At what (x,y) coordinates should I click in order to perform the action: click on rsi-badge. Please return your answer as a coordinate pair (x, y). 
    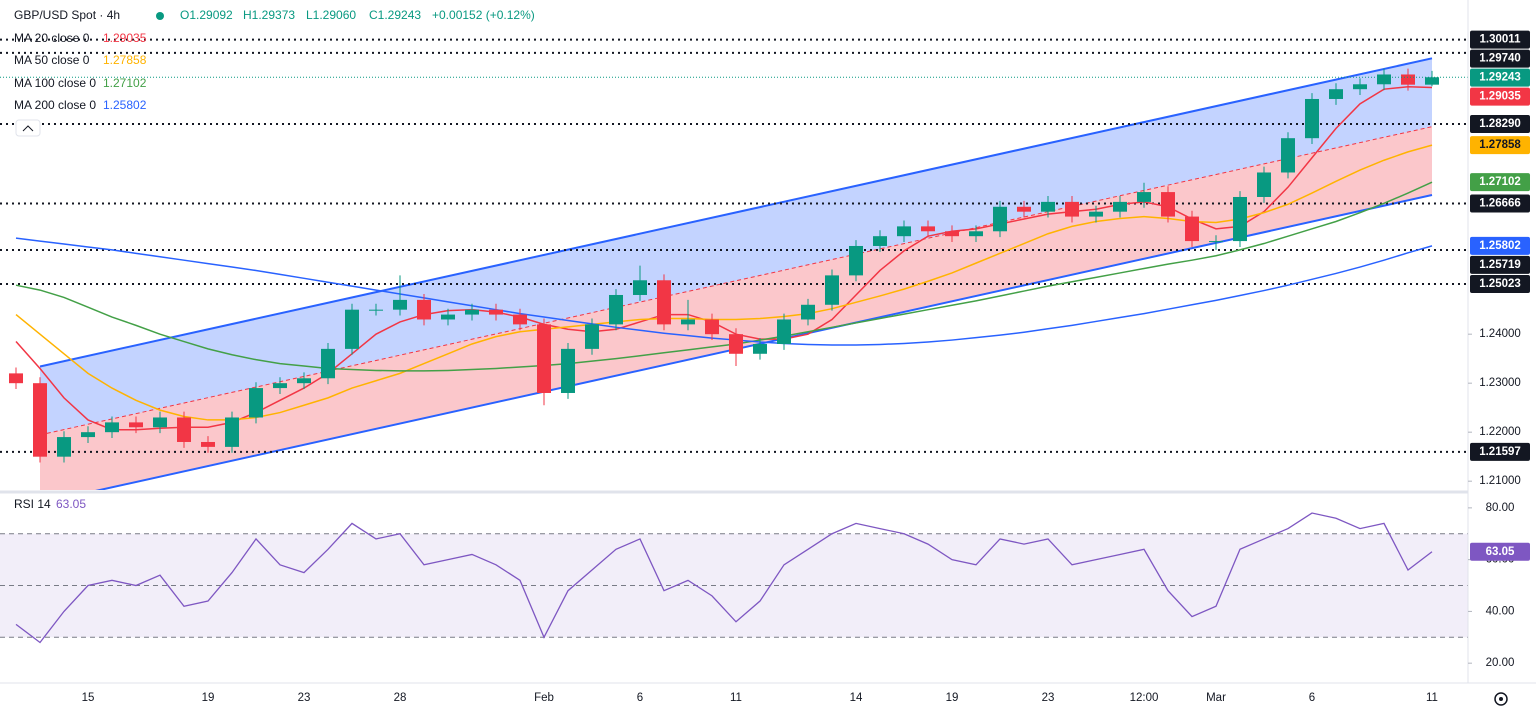
    Looking at the image, I should click on (1500, 551).